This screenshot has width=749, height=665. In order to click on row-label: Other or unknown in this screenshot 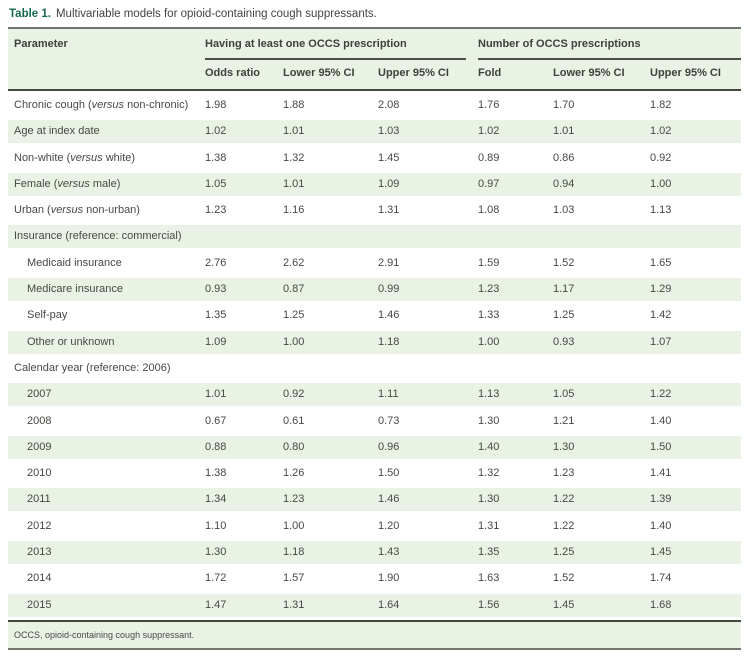, I will do `click(71, 341)`.